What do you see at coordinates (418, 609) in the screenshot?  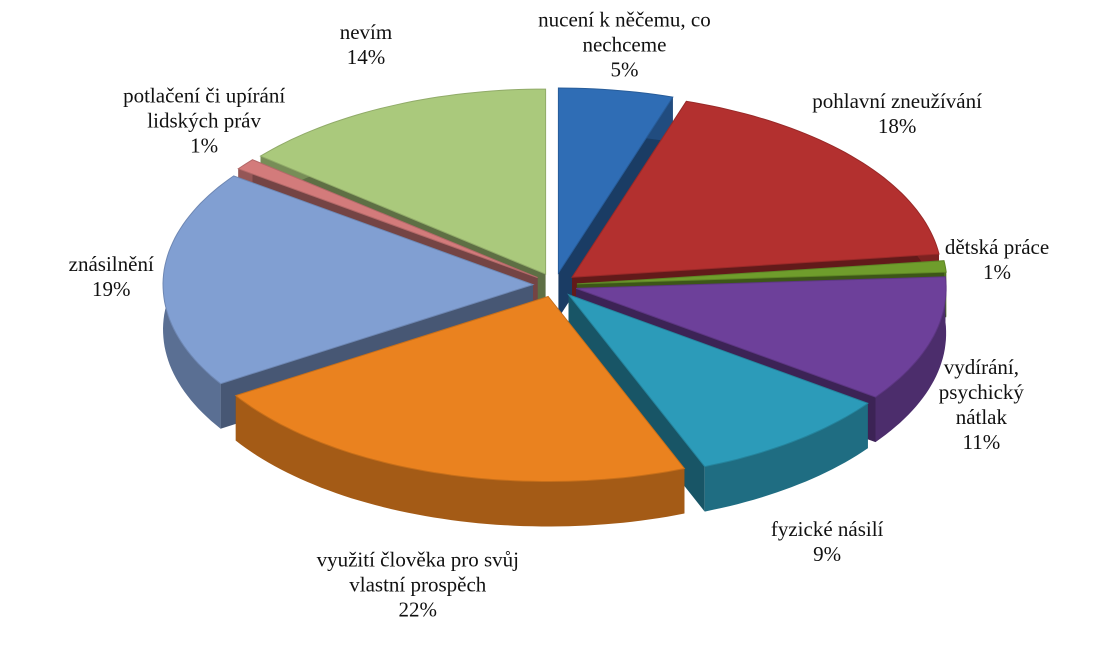 I see `percent-label: 22%` at bounding box center [418, 609].